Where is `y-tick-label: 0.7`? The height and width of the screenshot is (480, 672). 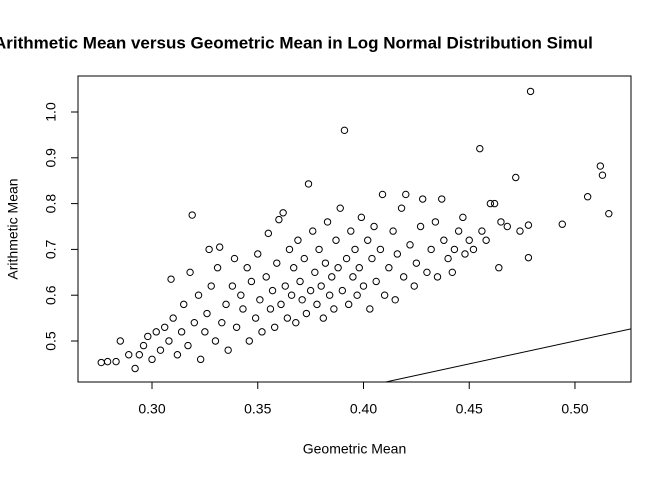 y-tick-label: 0.7 is located at coordinates (51, 249).